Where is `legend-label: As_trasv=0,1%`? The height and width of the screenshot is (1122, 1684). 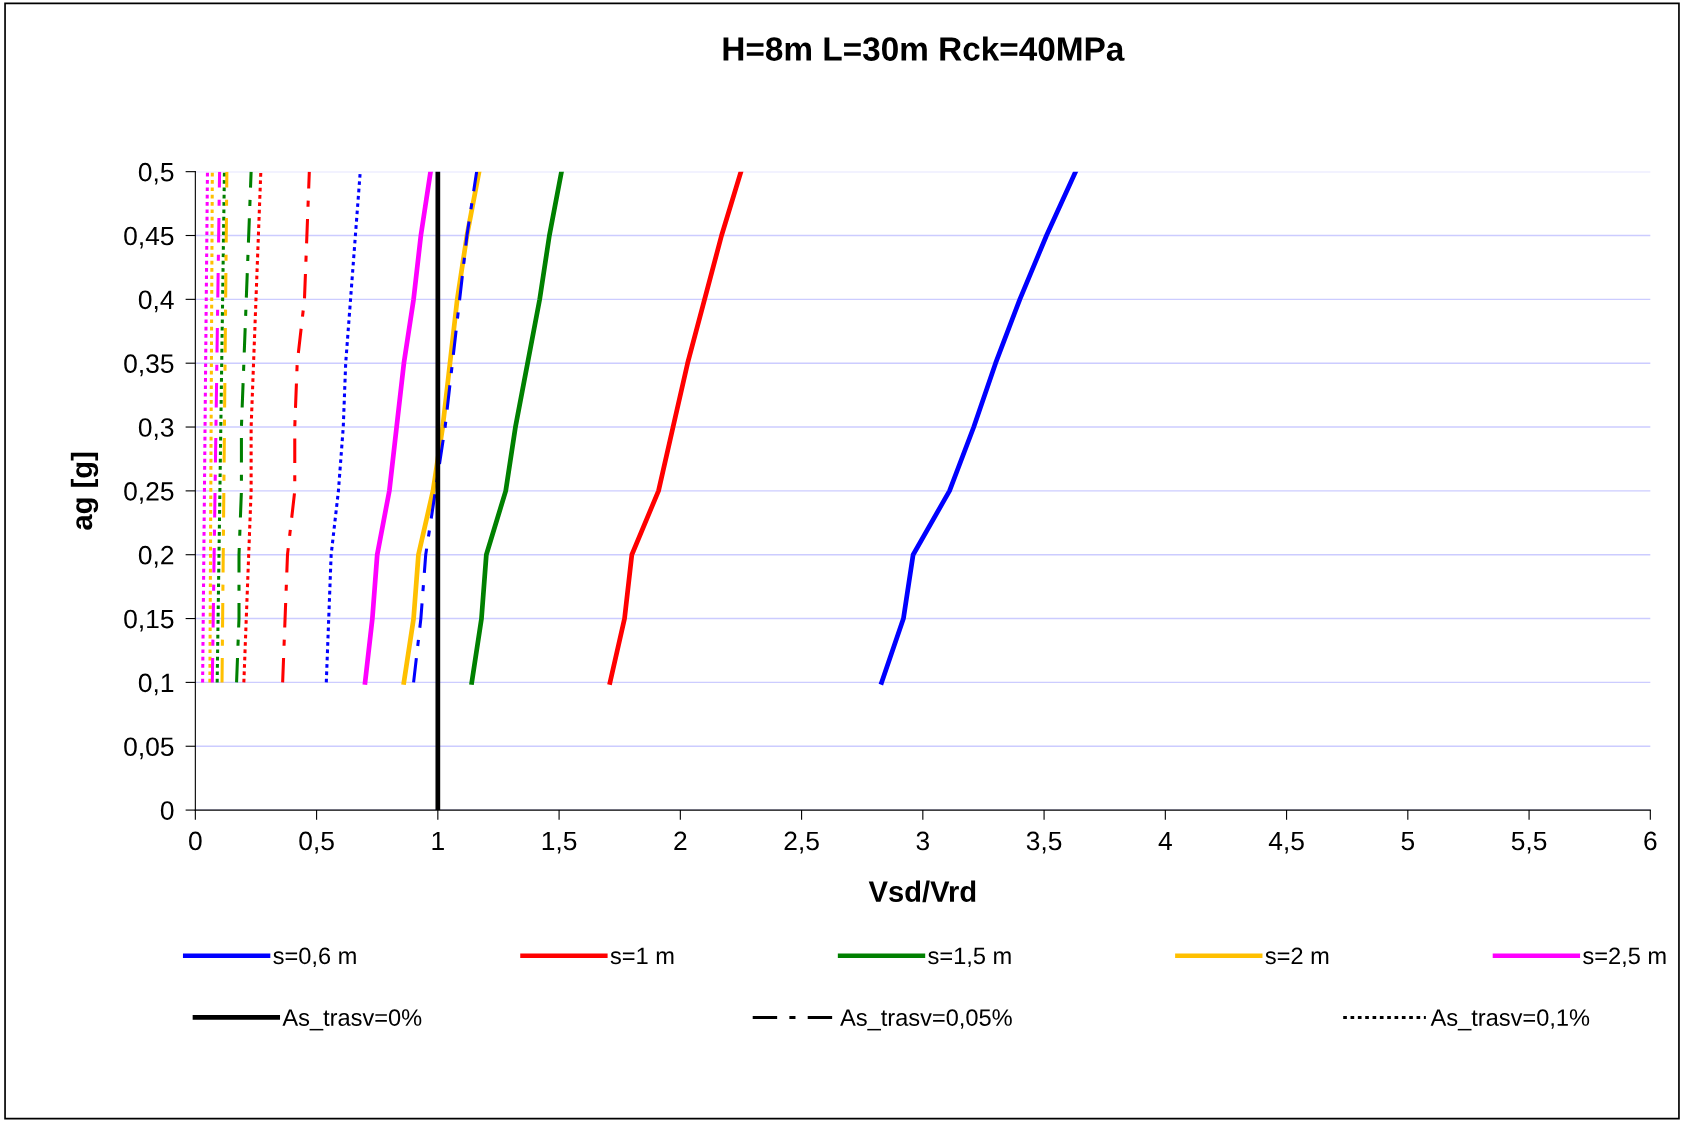 legend-label: As_trasv=0,1% is located at coordinates (1510, 1020).